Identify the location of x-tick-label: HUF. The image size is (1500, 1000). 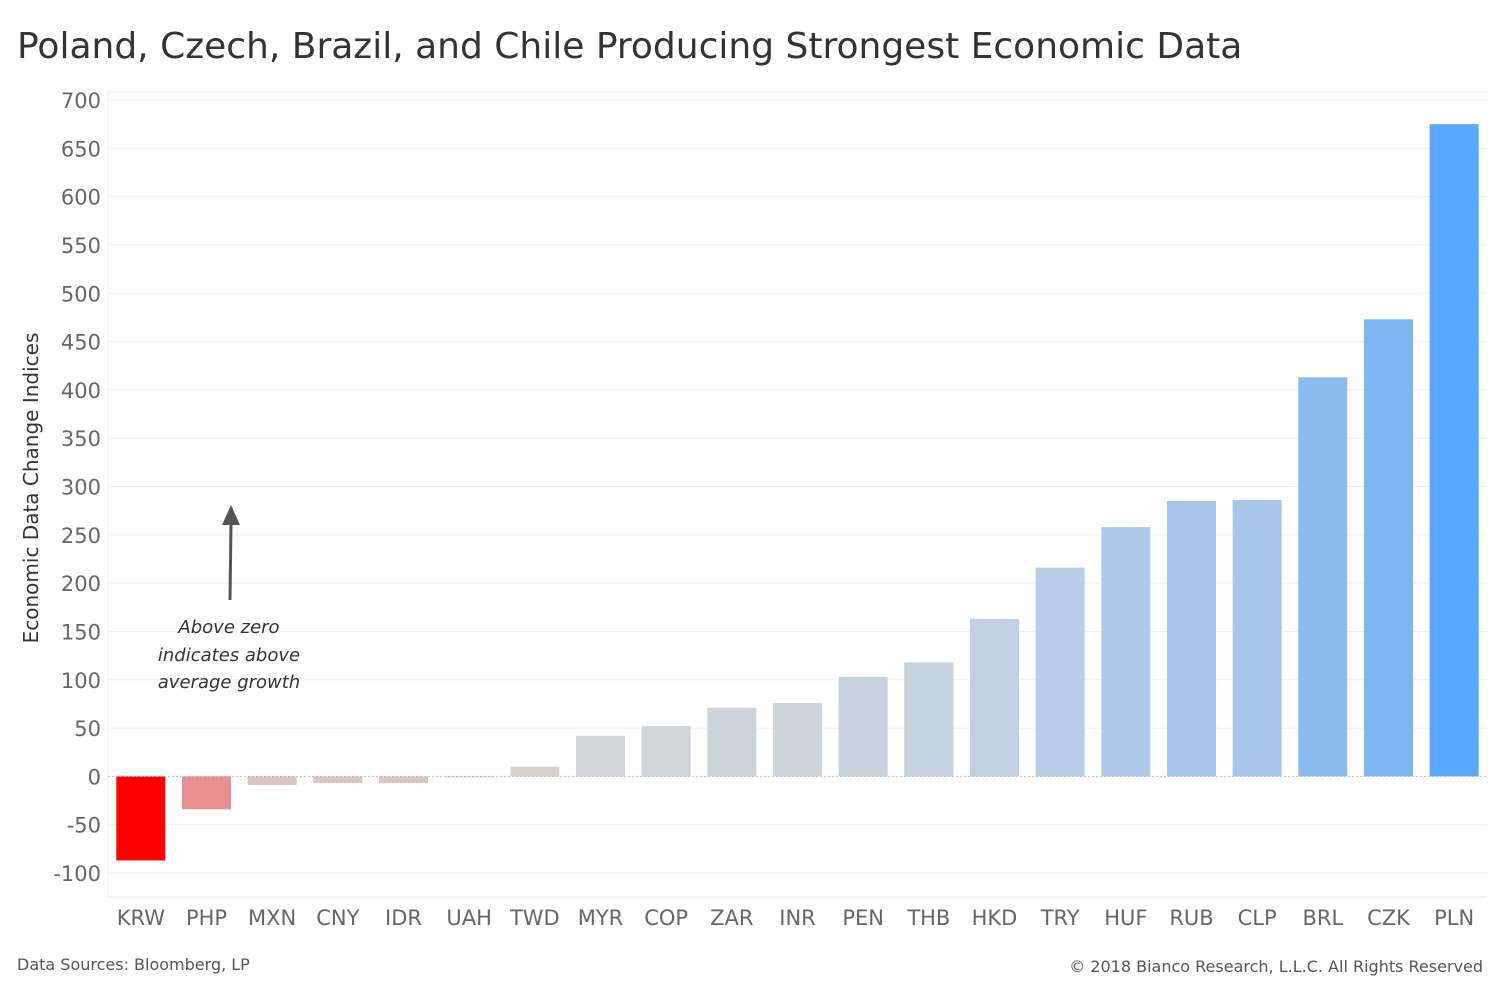
(1125, 918).